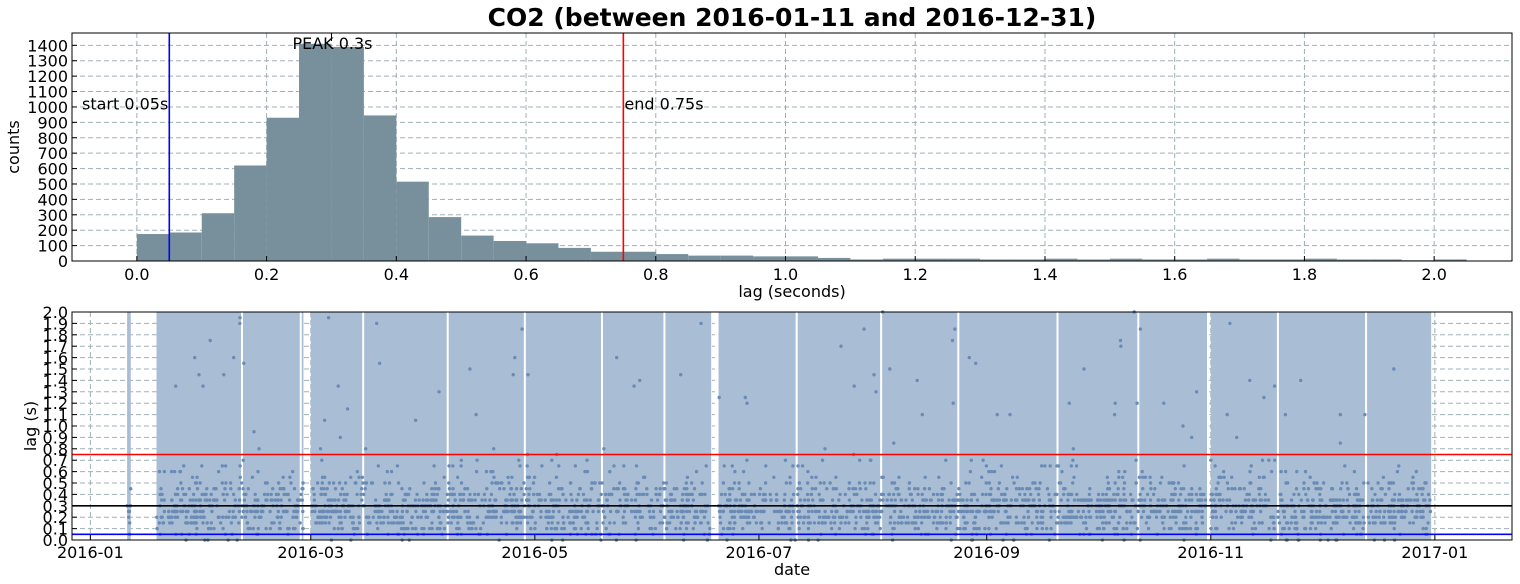 Image resolution: width=1520 pixels, height=584 pixels. What do you see at coordinates (52, 138) in the screenshot?
I see `histogram-y-tick-label: 800` at bounding box center [52, 138].